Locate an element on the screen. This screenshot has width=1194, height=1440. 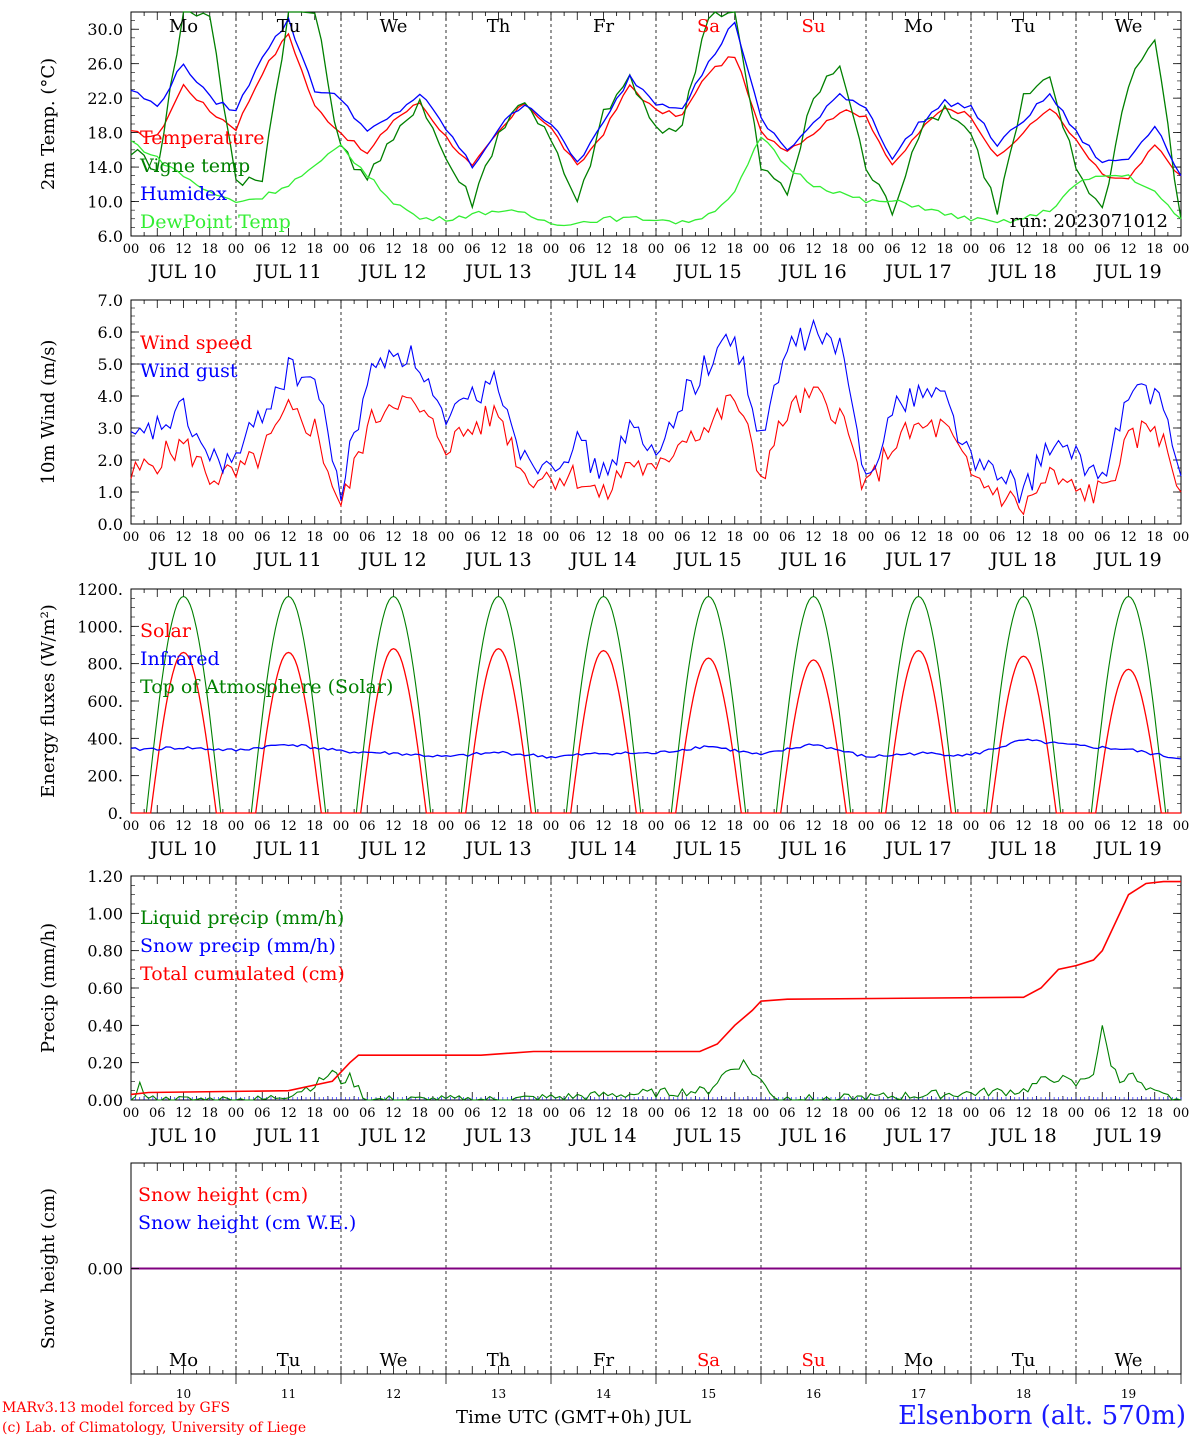
day-number: 14 is located at coordinates (604, 1394).